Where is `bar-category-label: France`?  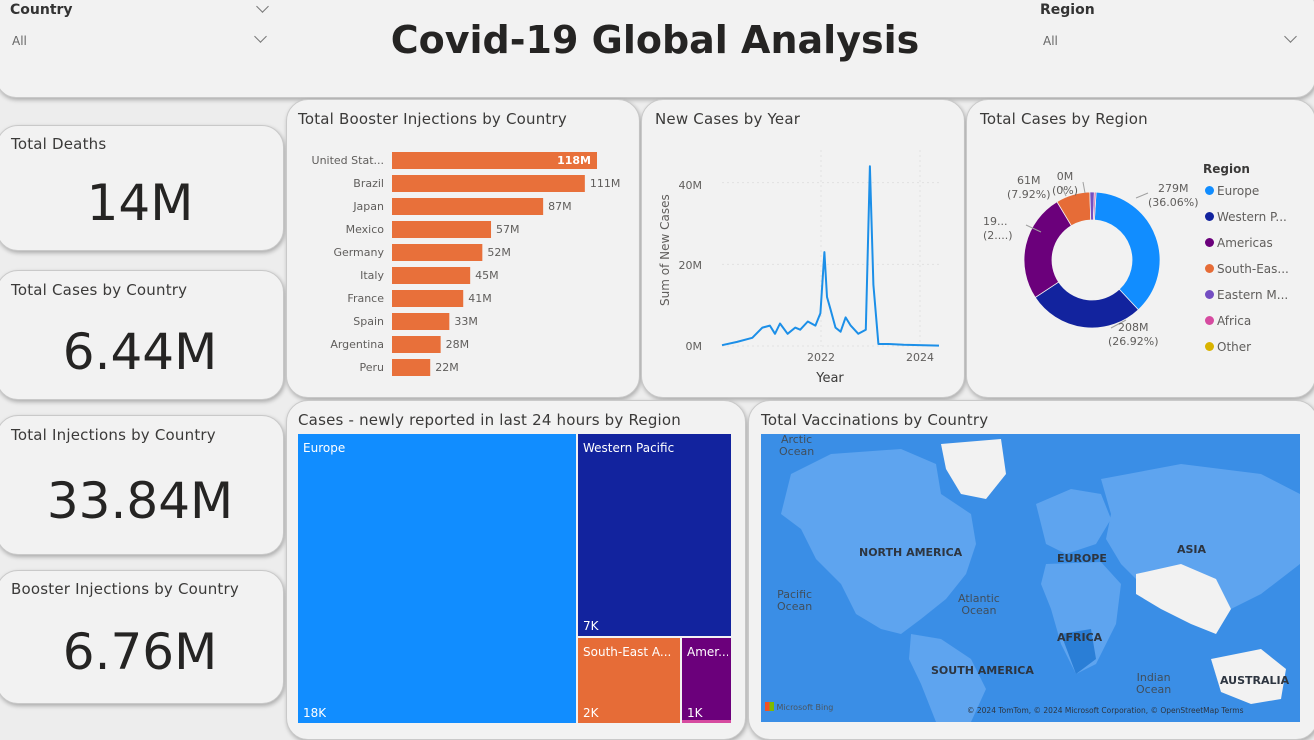
bar-category-label: France is located at coordinates (365, 298).